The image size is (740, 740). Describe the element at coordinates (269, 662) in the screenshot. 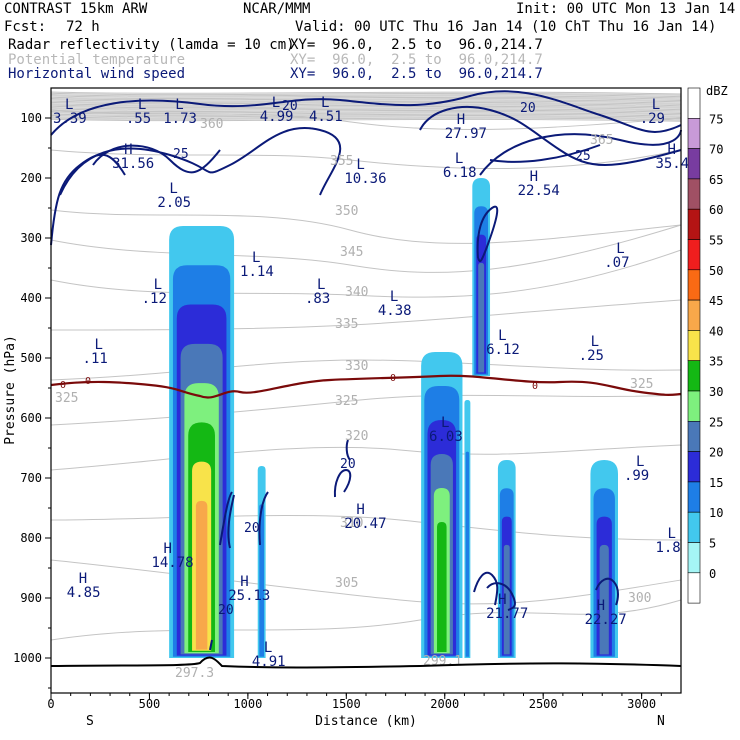

I see `extremum-value: 4.91` at that location.